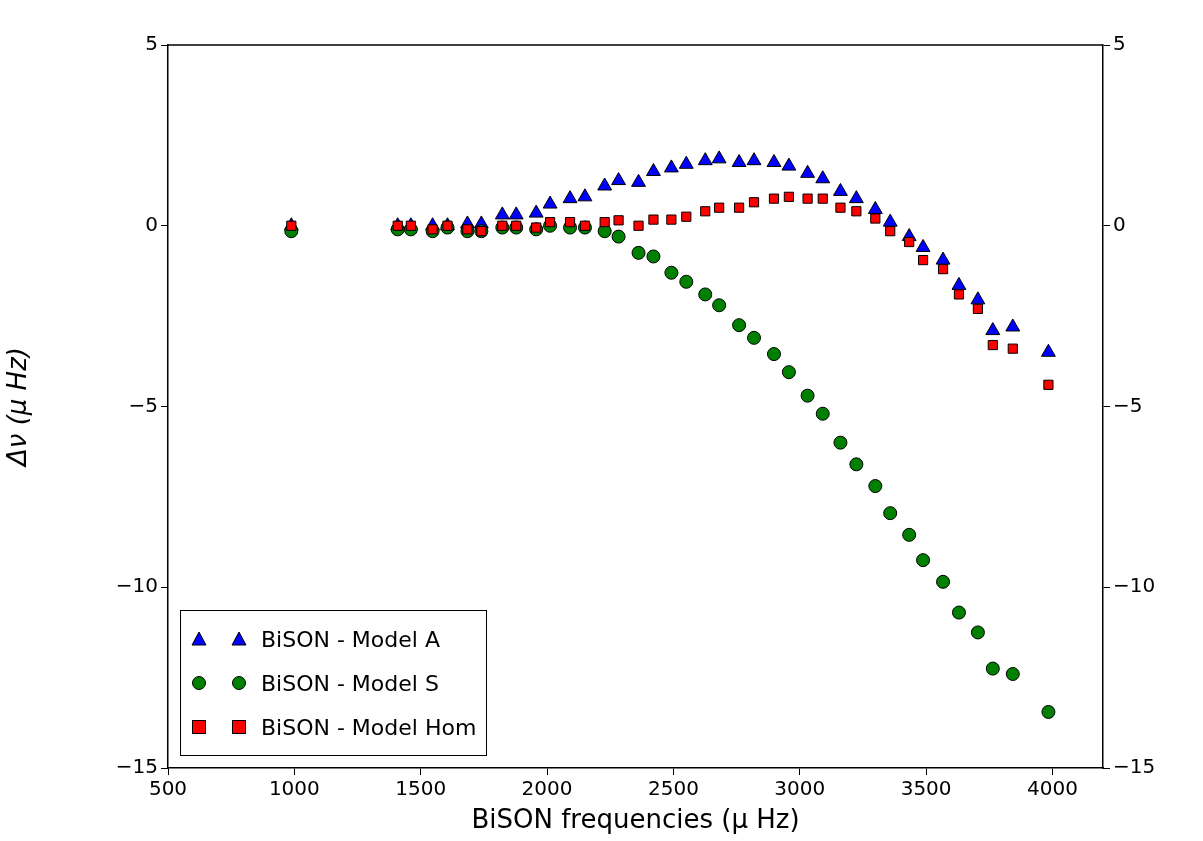  Describe the element at coordinates (143, 404) in the screenshot. I see `y-tick-label: −5` at that location.